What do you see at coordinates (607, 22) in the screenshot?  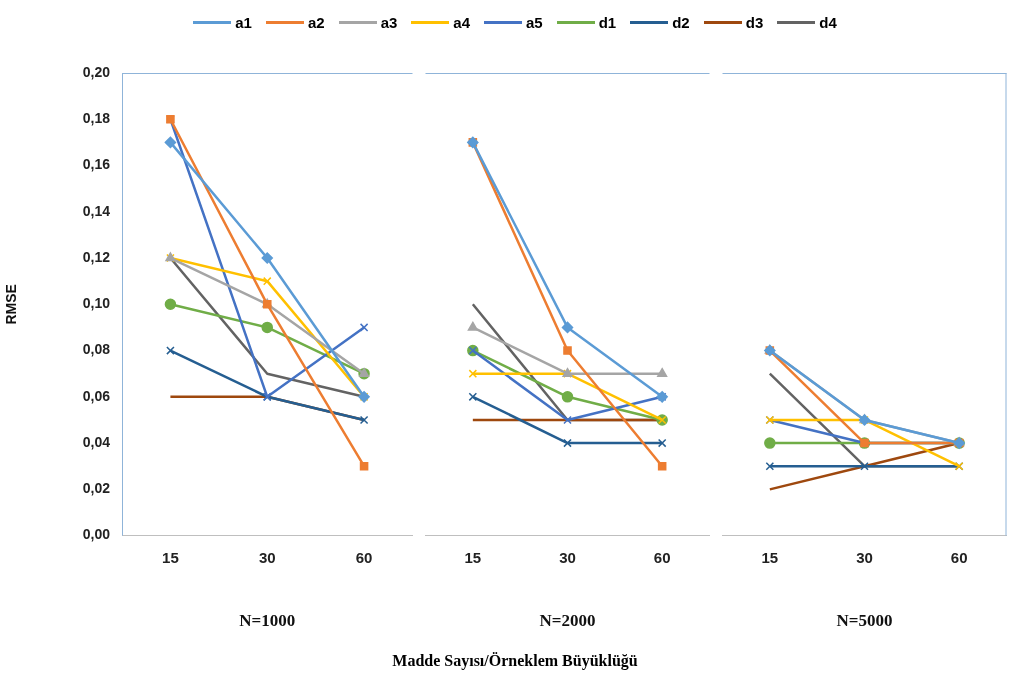 I see `legend-label: d1` at bounding box center [607, 22].